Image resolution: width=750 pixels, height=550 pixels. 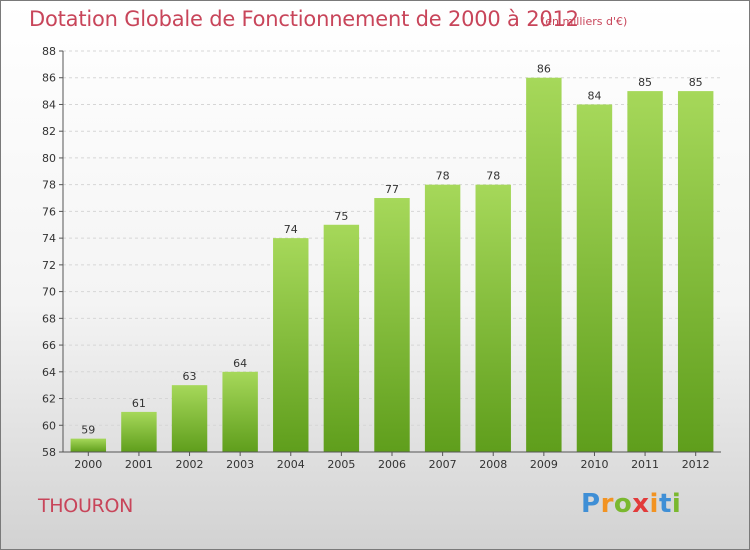 What do you see at coordinates (594, 95) in the screenshot?
I see `data-label: 84` at bounding box center [594, 95].